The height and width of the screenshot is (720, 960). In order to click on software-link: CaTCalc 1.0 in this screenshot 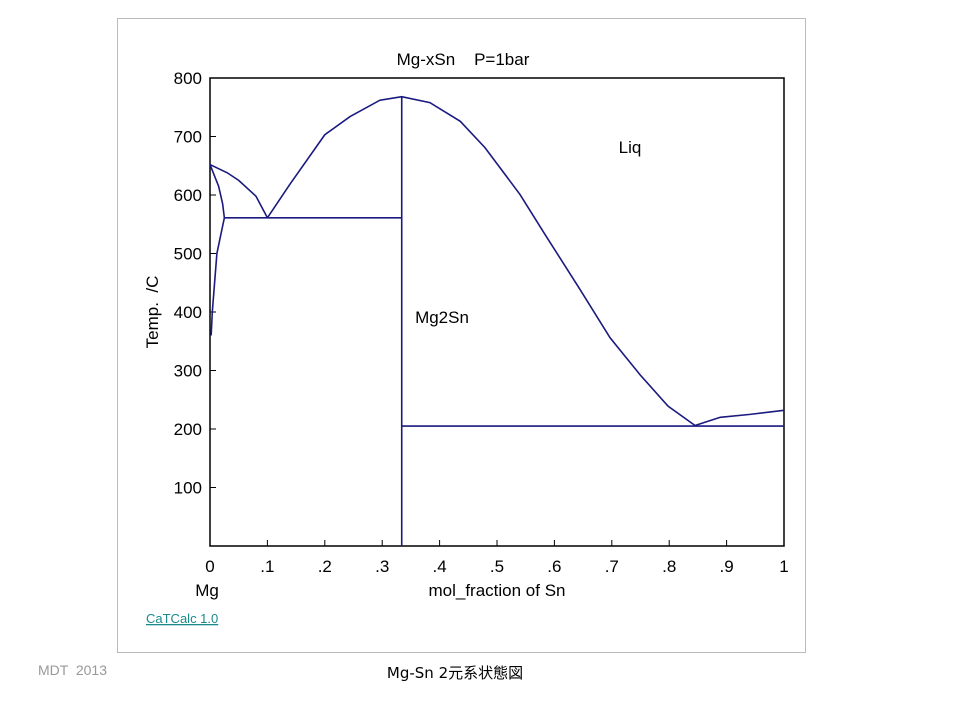, I will do `click(182, 618)`.